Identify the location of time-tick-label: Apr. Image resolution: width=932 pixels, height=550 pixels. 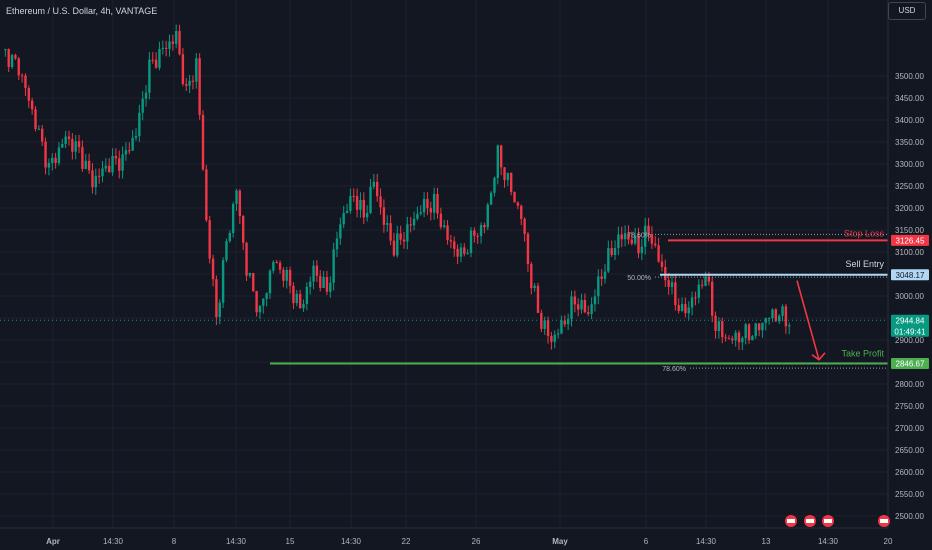
(53, 541).